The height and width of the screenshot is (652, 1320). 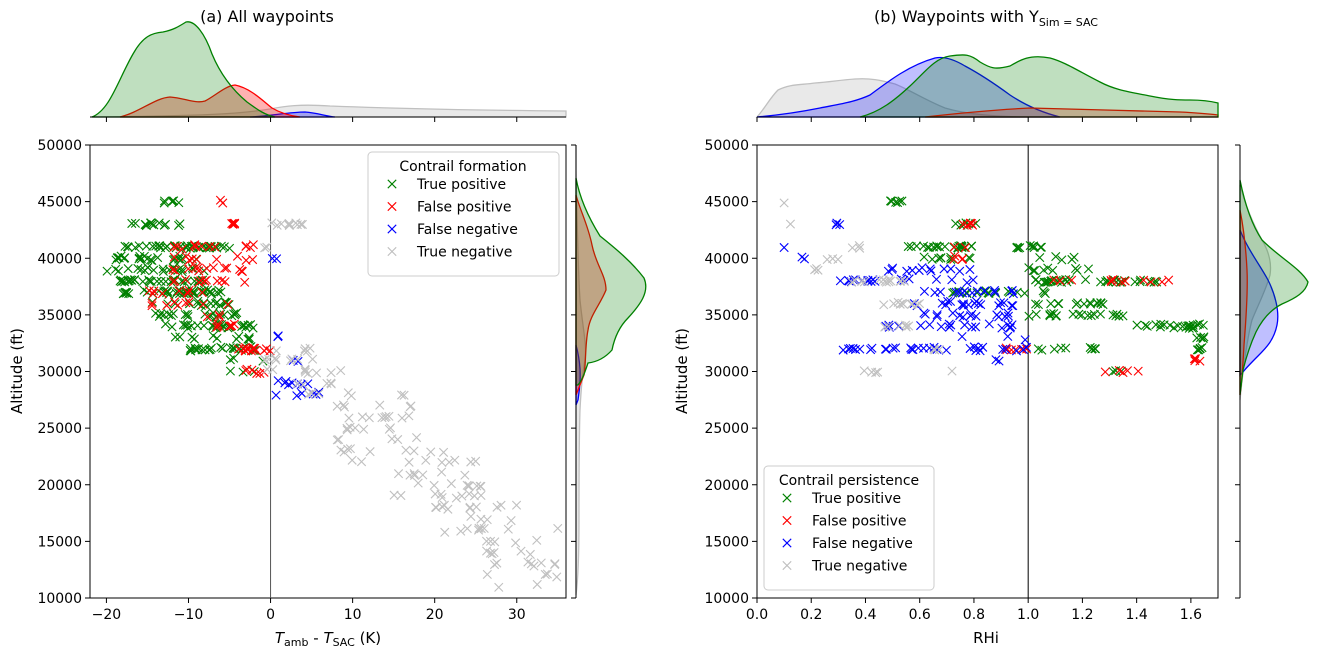 What do you see at coordinates (865, 615) in the screenshot?
I see `x-tick-label: 0.4` at bounding box center [865, 615].